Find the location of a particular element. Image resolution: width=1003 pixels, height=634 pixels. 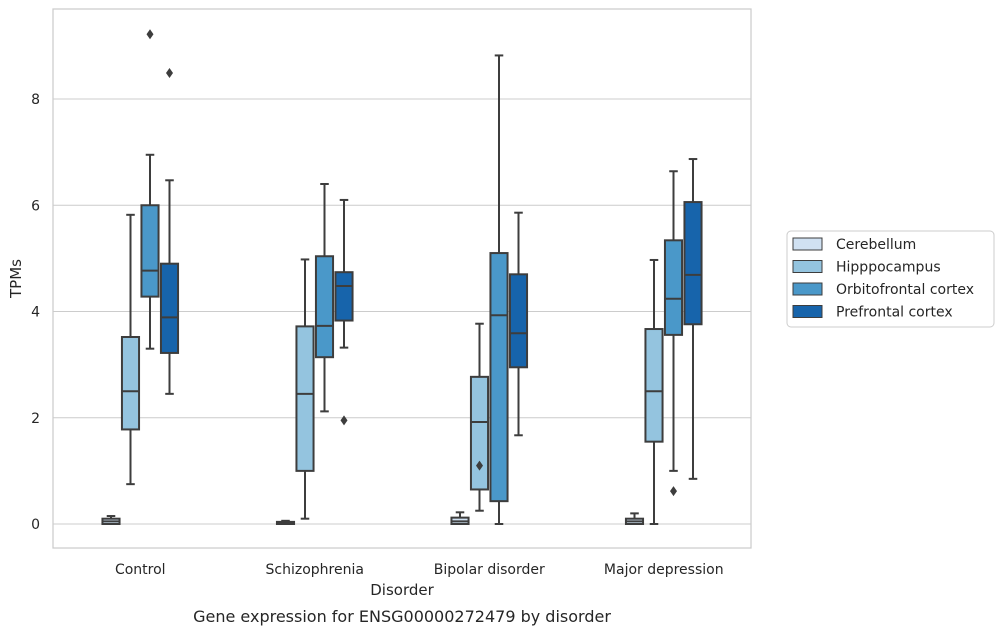

legend-label: Prefrontal cortex is located at coordinates (894, 313).